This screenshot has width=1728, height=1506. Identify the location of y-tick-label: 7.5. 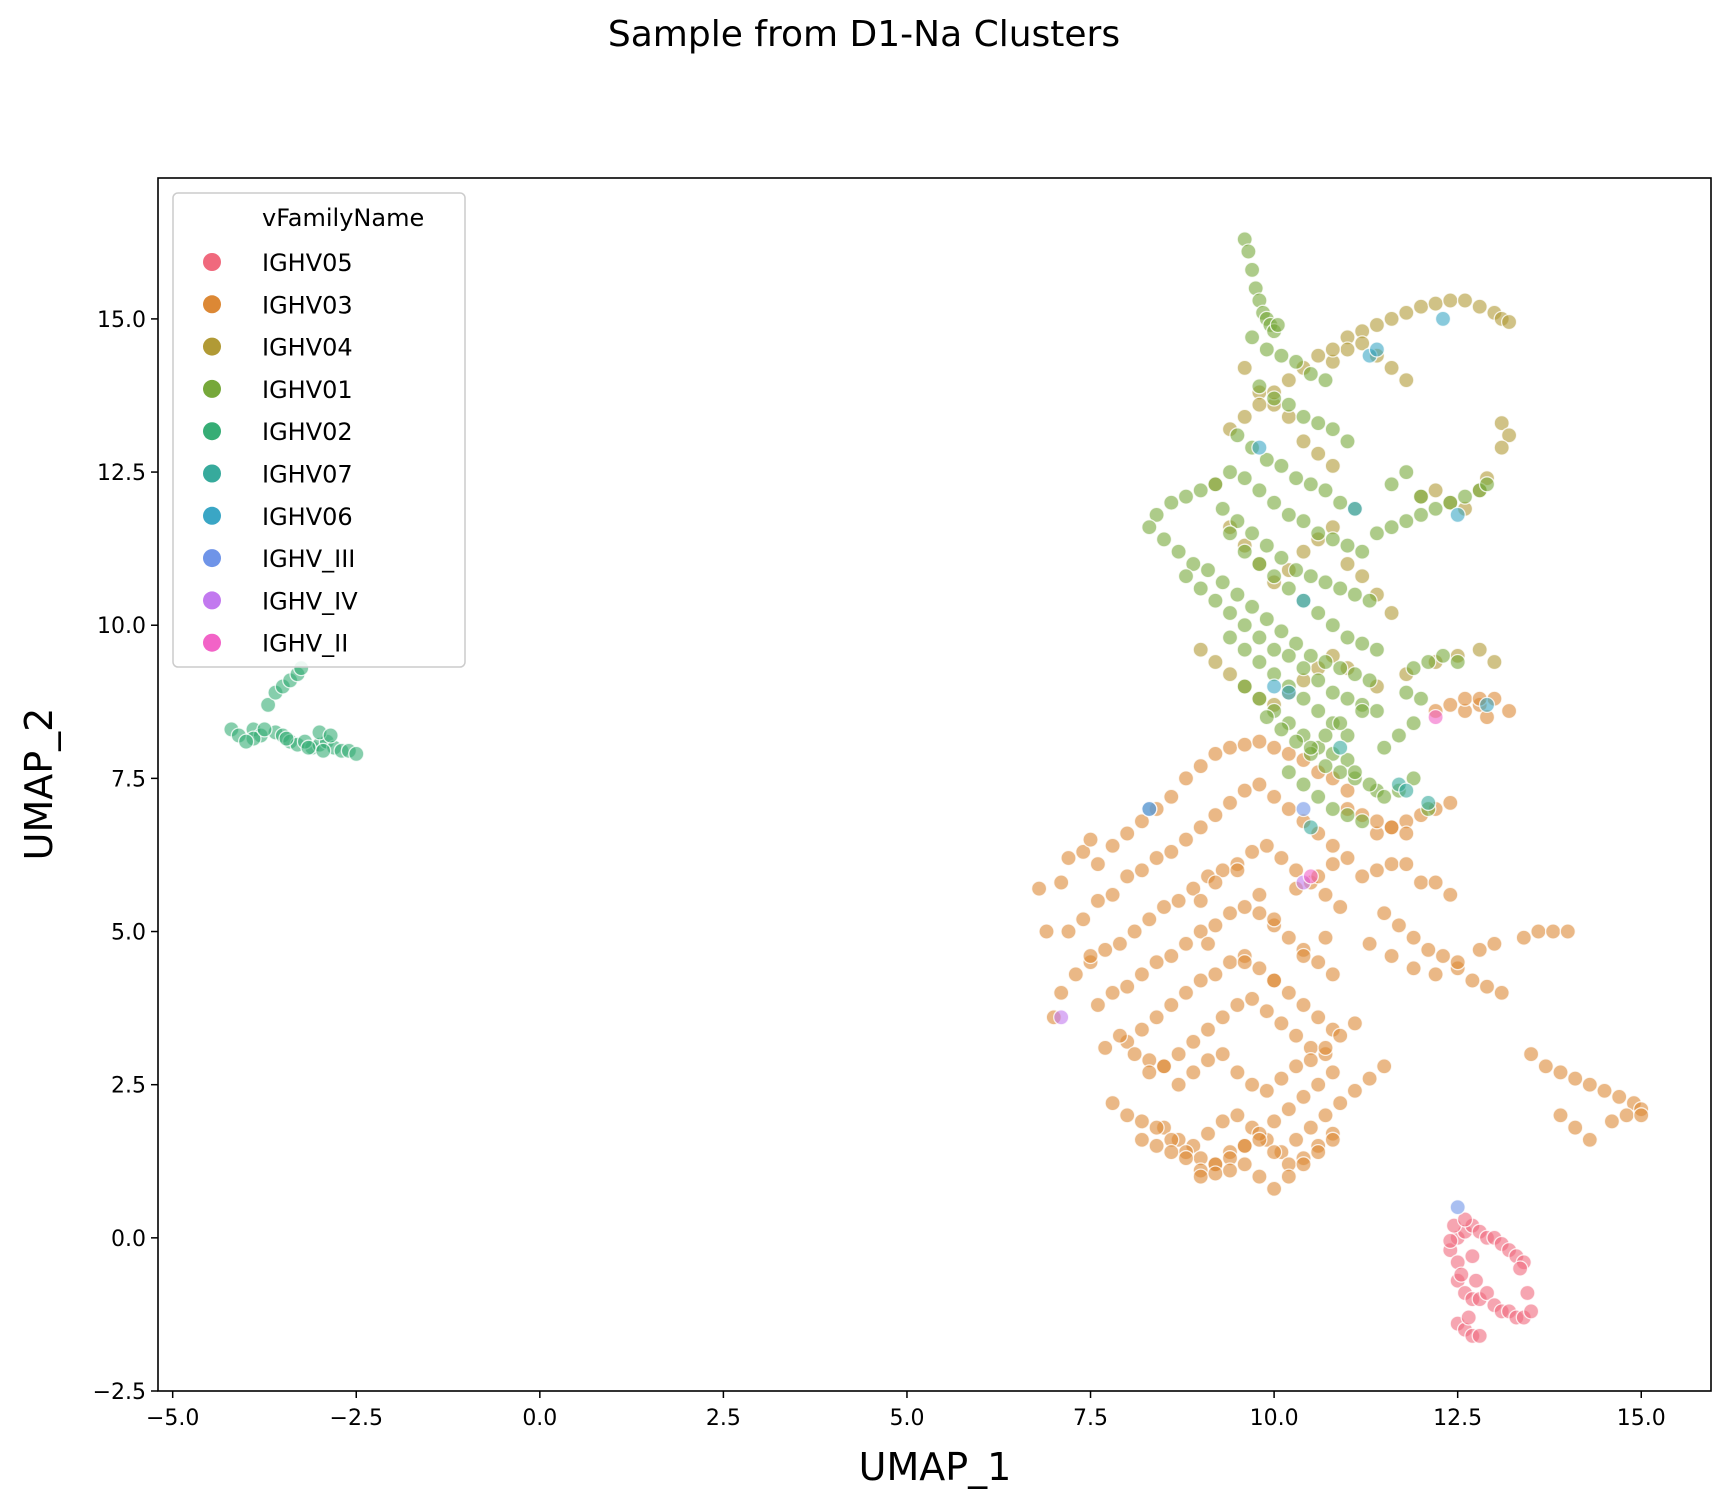
(128, 779).